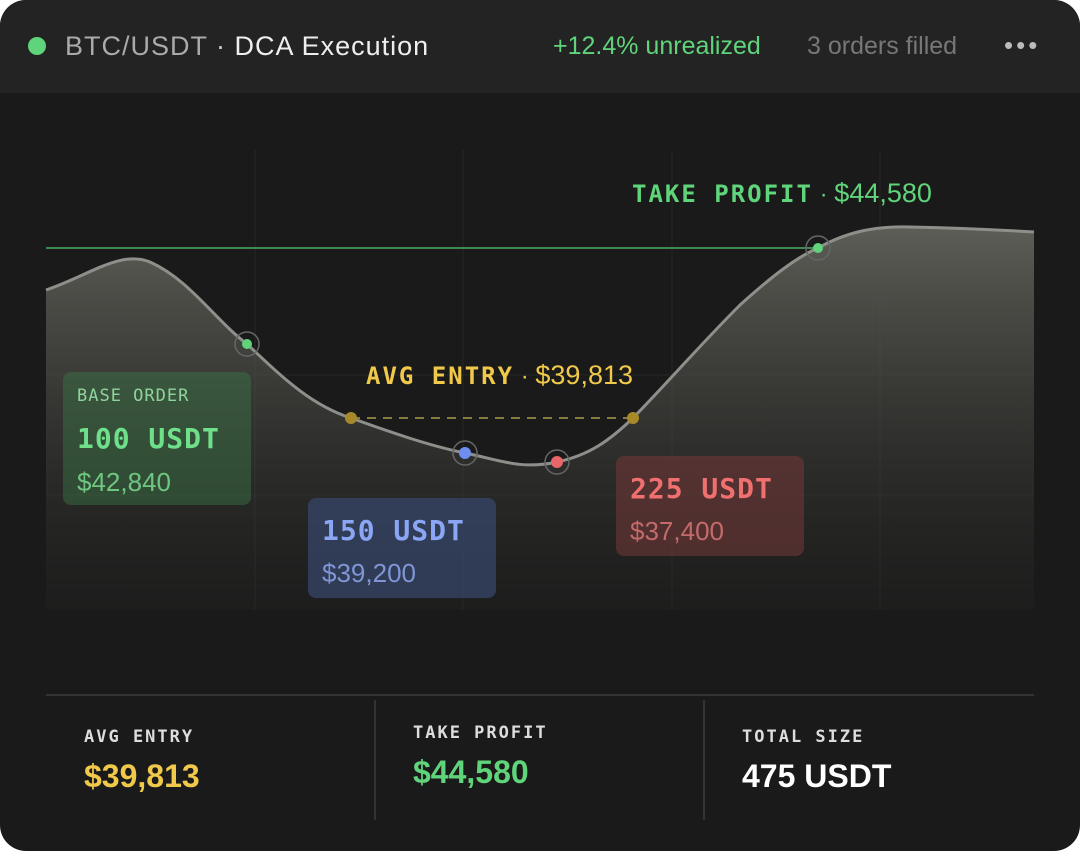 This screenshot has height=851, width=1080. What do you see at coordinates (803, 737) in the screenshot?
I see `stat-label: TOTAL SIZE` at bounding box center [803, 737].